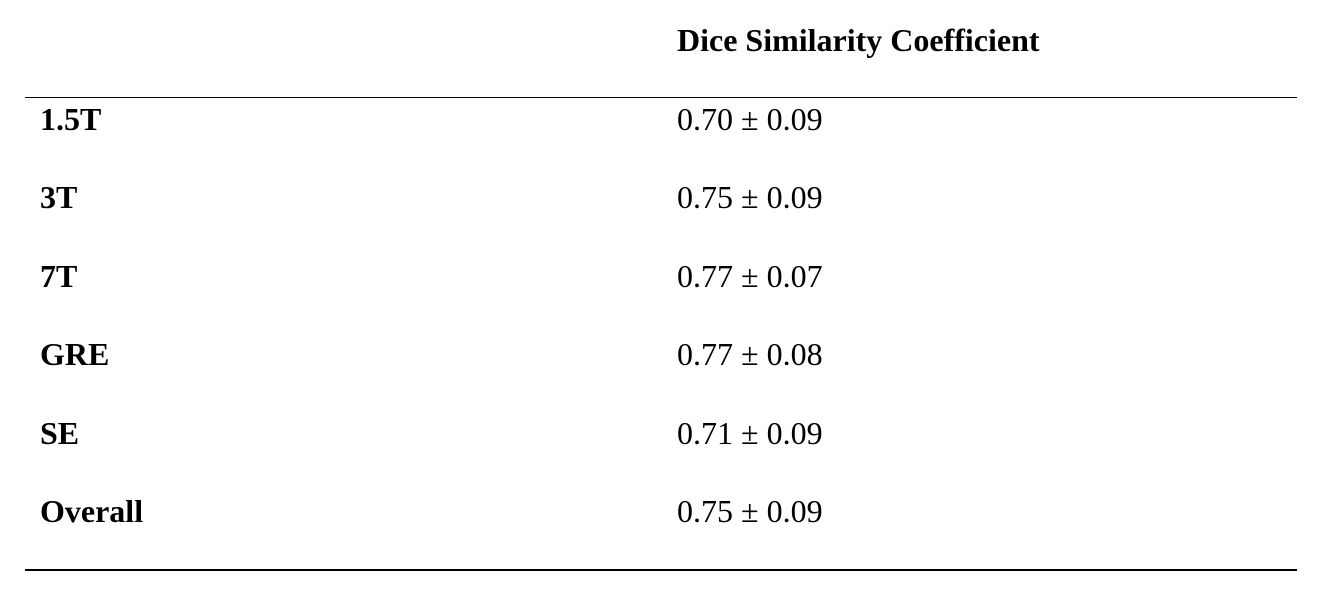  What do you see at coordinates (750, 275) in the screenshot?
I see `row-value: 0.77 ± 0.07` at bounding box center [750, 275].